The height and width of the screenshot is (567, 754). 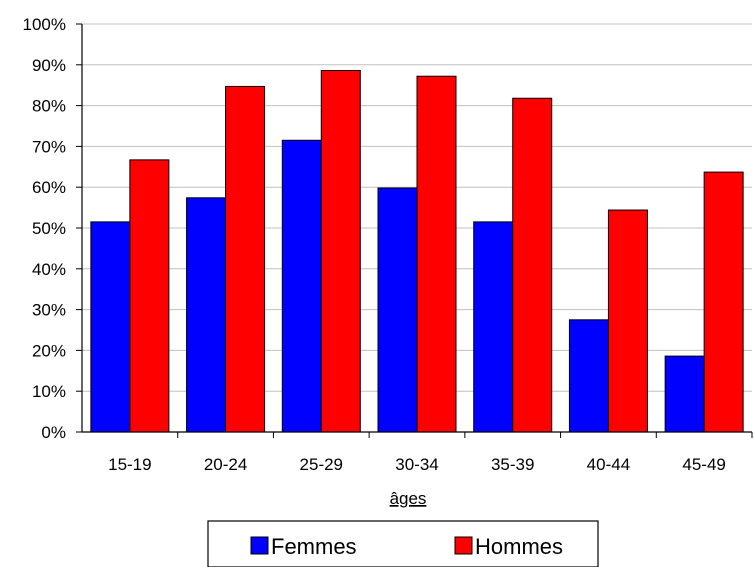 I want to click on y-tick-label: 40%, so click(x=49, y=269).